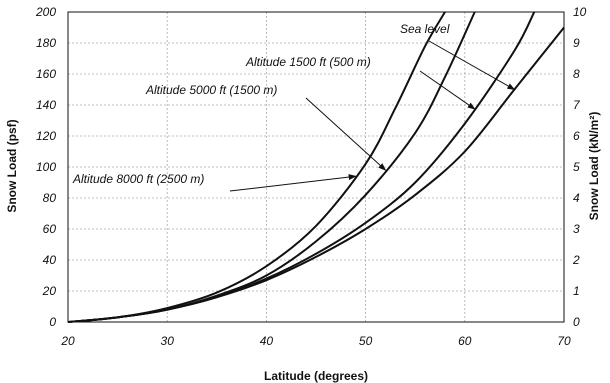  I want to click on annotation-label-altitude-1500-ft-500-m: Altitude 1500 ft (500 m), so click(308, 62).